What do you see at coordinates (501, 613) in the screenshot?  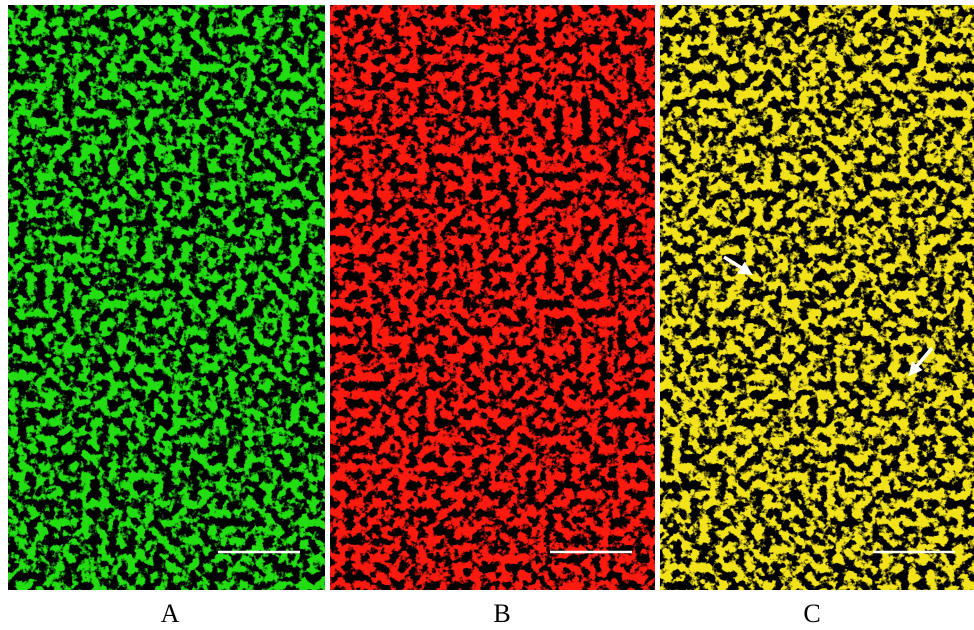 I see `panel-label: B` at bounding box center [501, 613].